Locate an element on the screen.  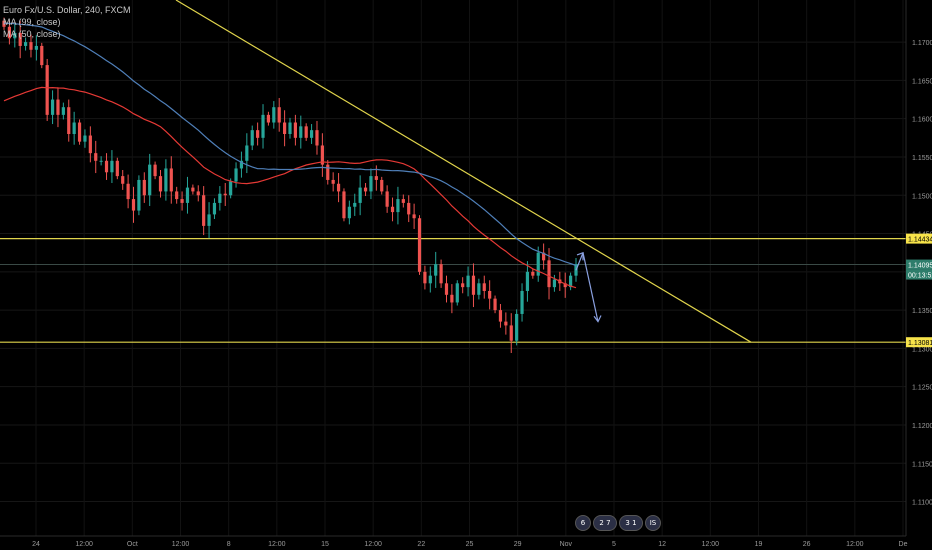
price-tick-label: 1.11500 is located at coordinates (922, 464).